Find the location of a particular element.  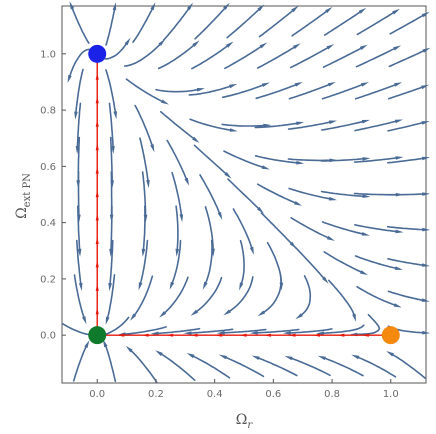

x-tick-label: 0.4 is located at coordinates (215, 394).